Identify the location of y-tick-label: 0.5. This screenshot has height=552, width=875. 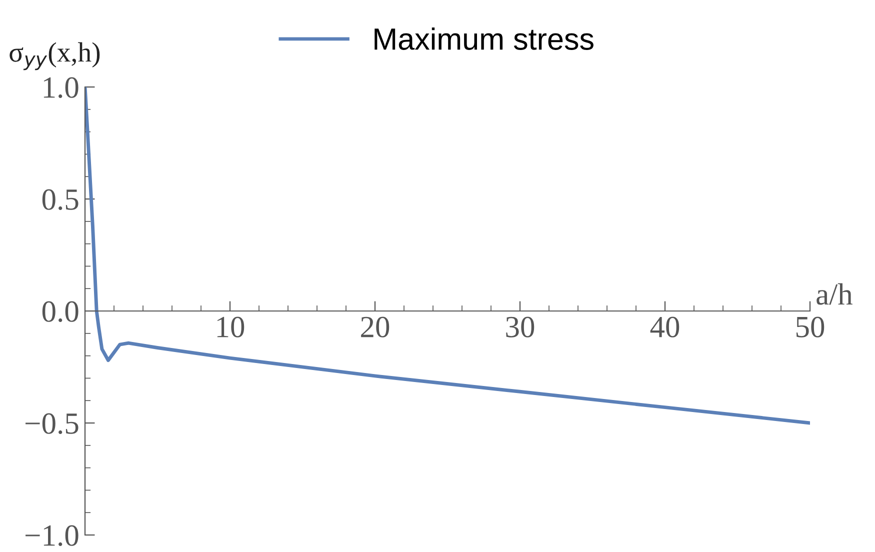
(60, 199).